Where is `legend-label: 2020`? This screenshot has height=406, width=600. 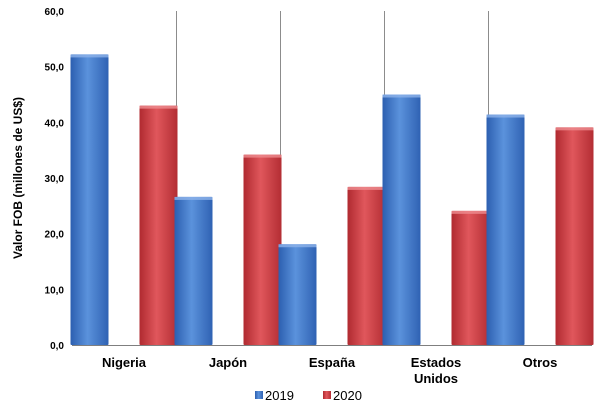
legend-label: 2020 is located at coordinates (347, 395).